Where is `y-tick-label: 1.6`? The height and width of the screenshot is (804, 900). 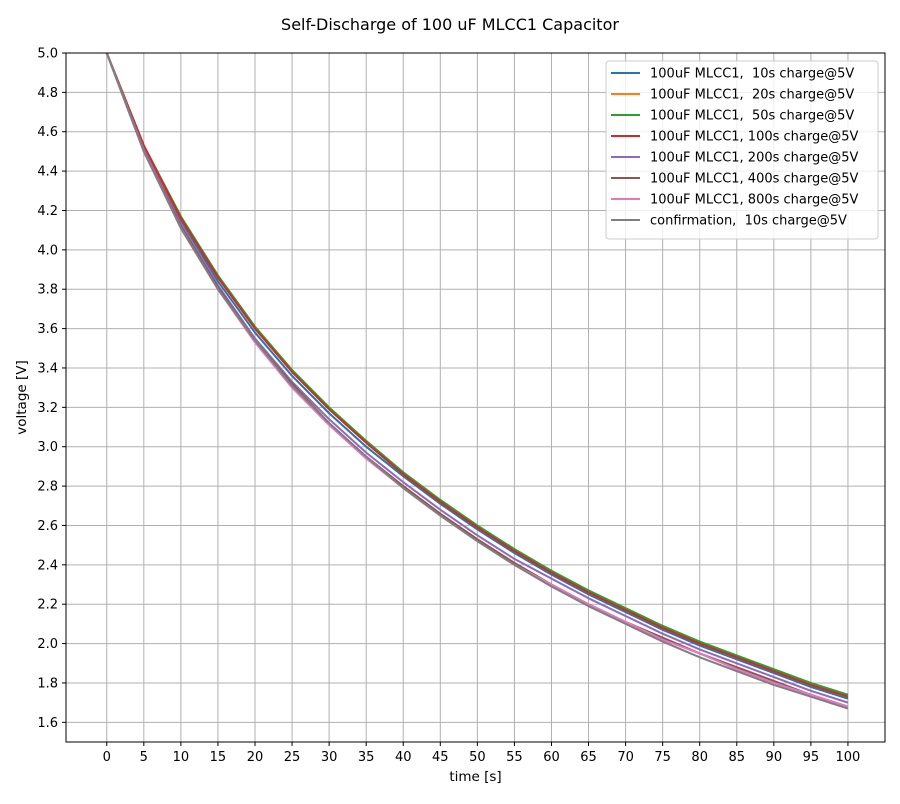 y-tick-label: 1.6 is located at coordinates (47, 723).